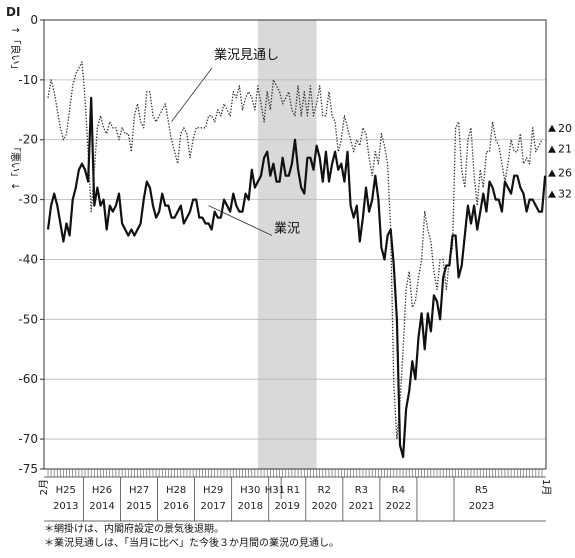 This screenshot has height=558, width=575. What do you see at coordinates (28, 439) in the screenshot?
I see `y-tick-label: -70` at bounding box center [28, 439].